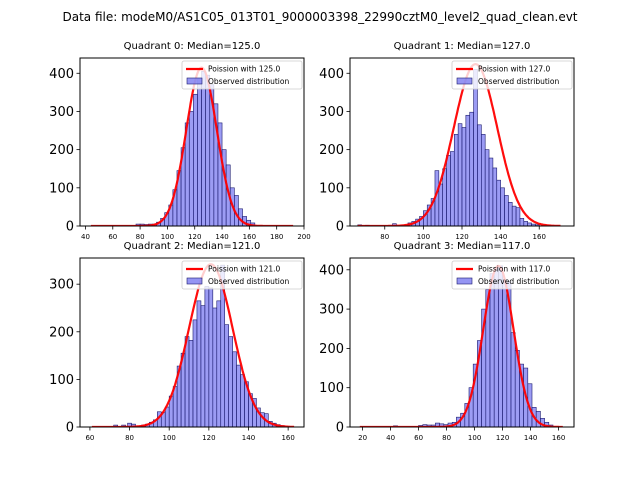 This screenshot has width=640, height=480. I want to click on legend-label-poisson: Poission with 117.0, so click(514, 269).